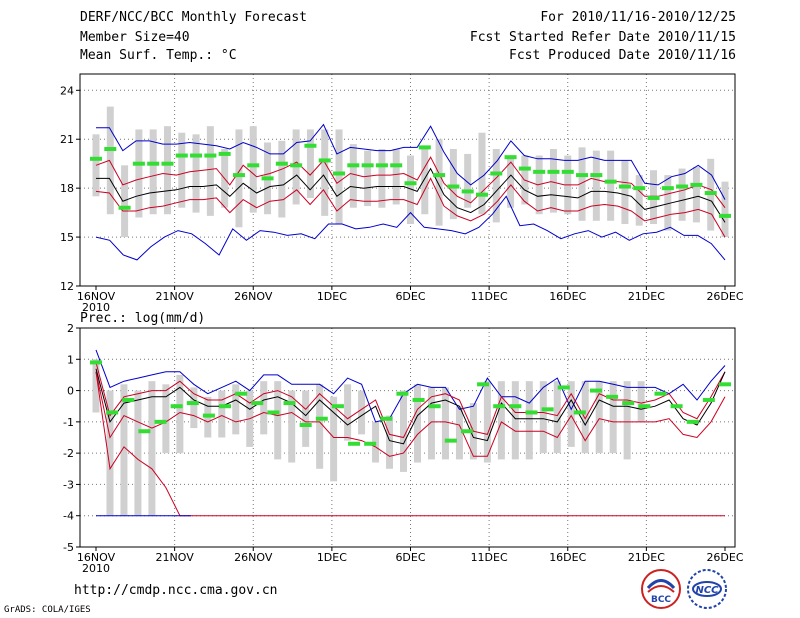 The height and width of the screenshot is (618, 800). Describe the element at coordinates (68, 453) in the screenshot. I see `y-tick-label: -2` at that location.